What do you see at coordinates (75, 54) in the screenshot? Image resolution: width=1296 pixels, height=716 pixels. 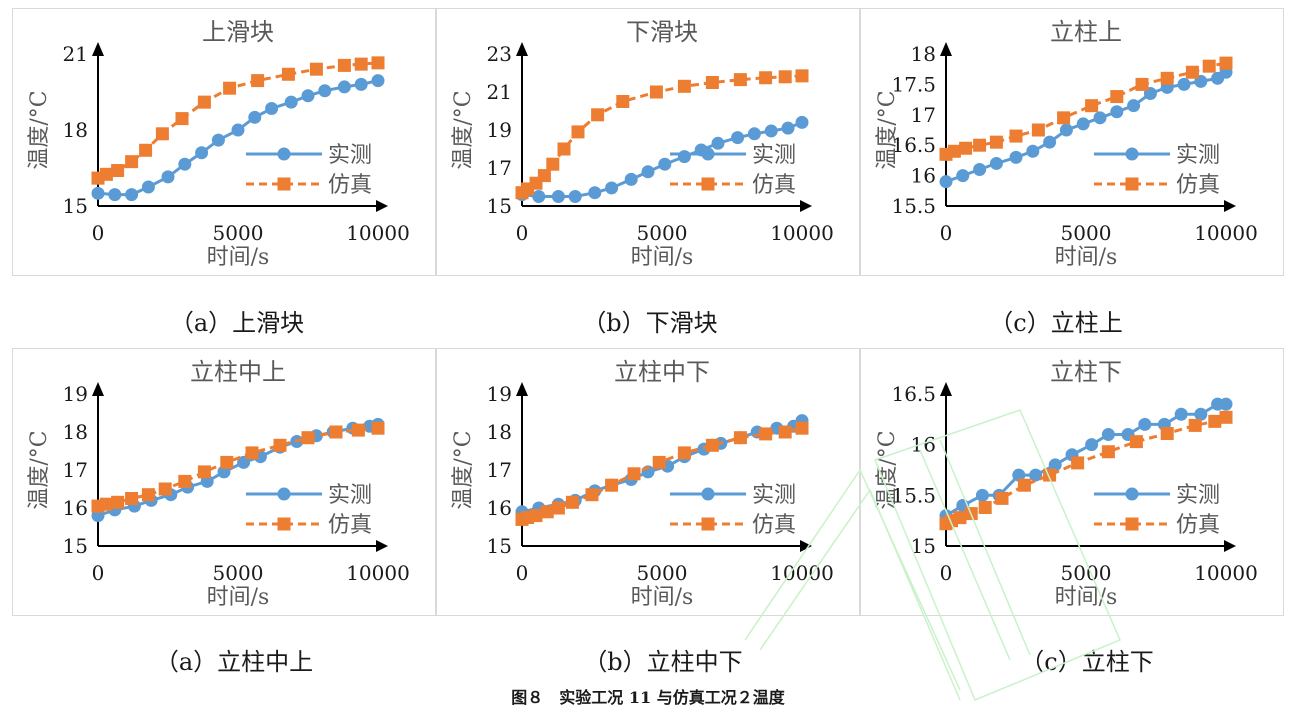 I see `y-tick-label: 21` at bounding box center [75, 54].